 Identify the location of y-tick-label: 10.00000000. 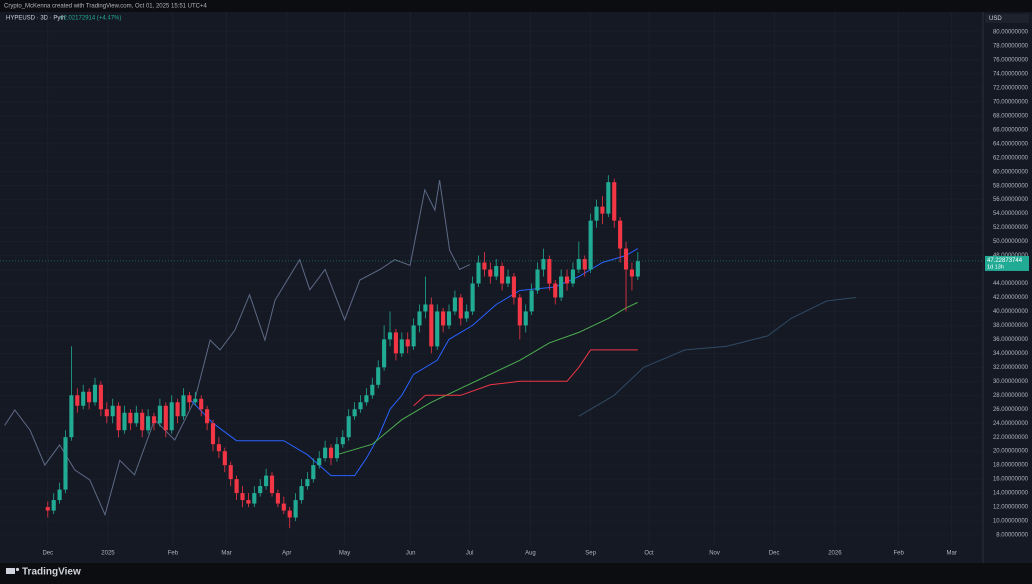
(1011, 522).